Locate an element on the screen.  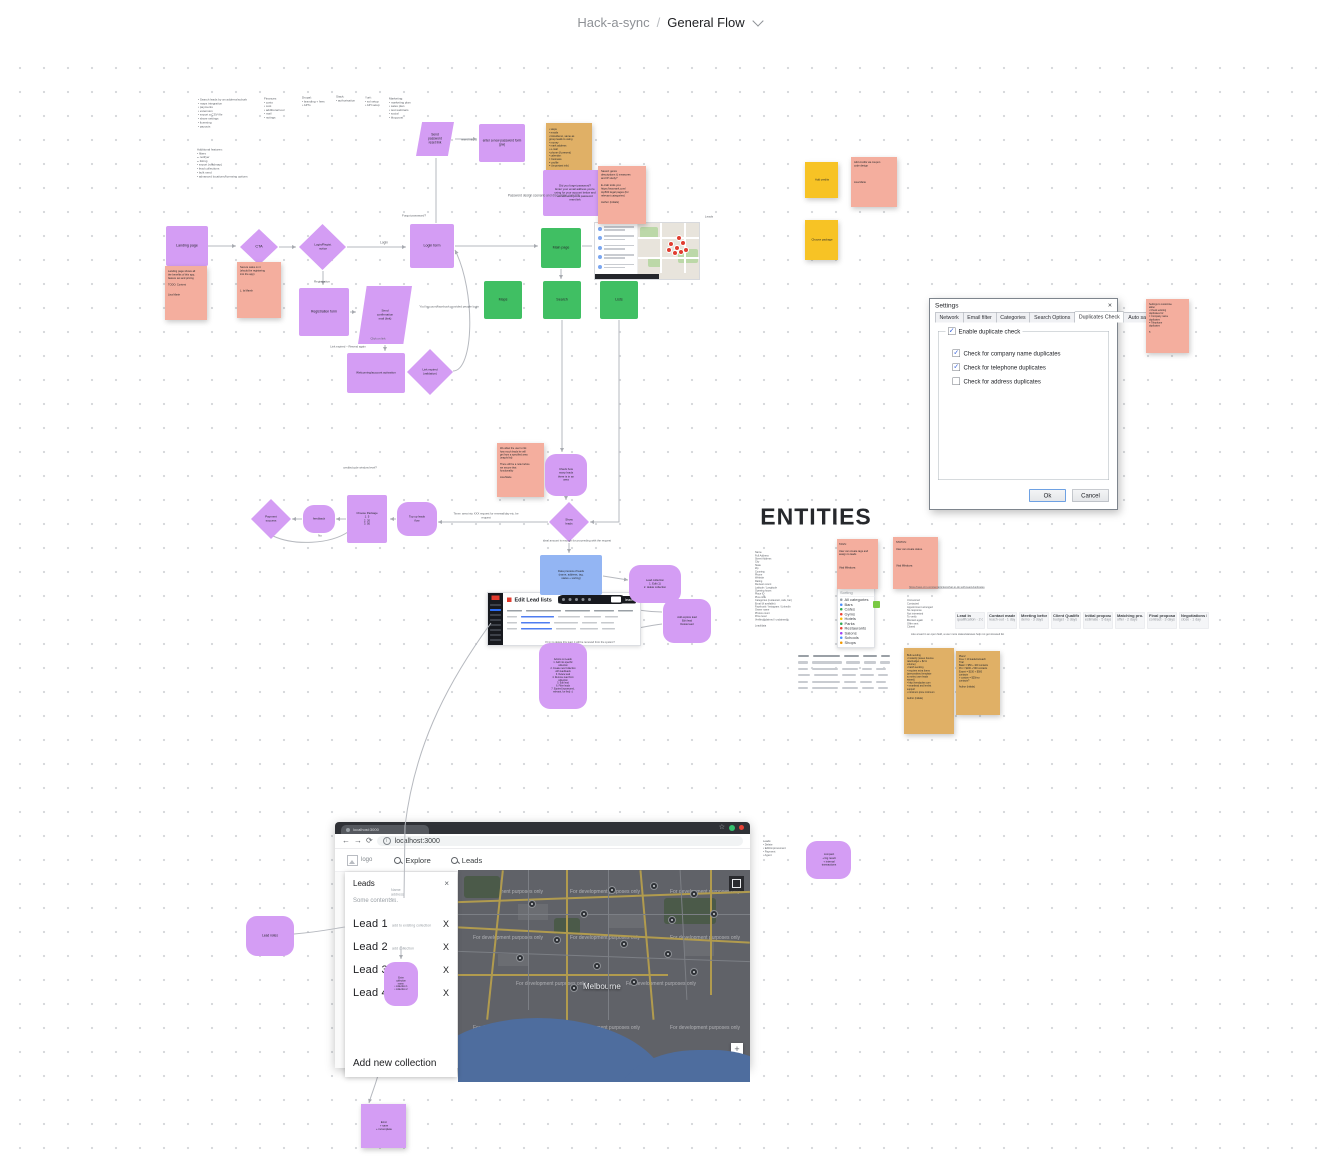
maps-node: Maps is located at coordinates (503, 300).